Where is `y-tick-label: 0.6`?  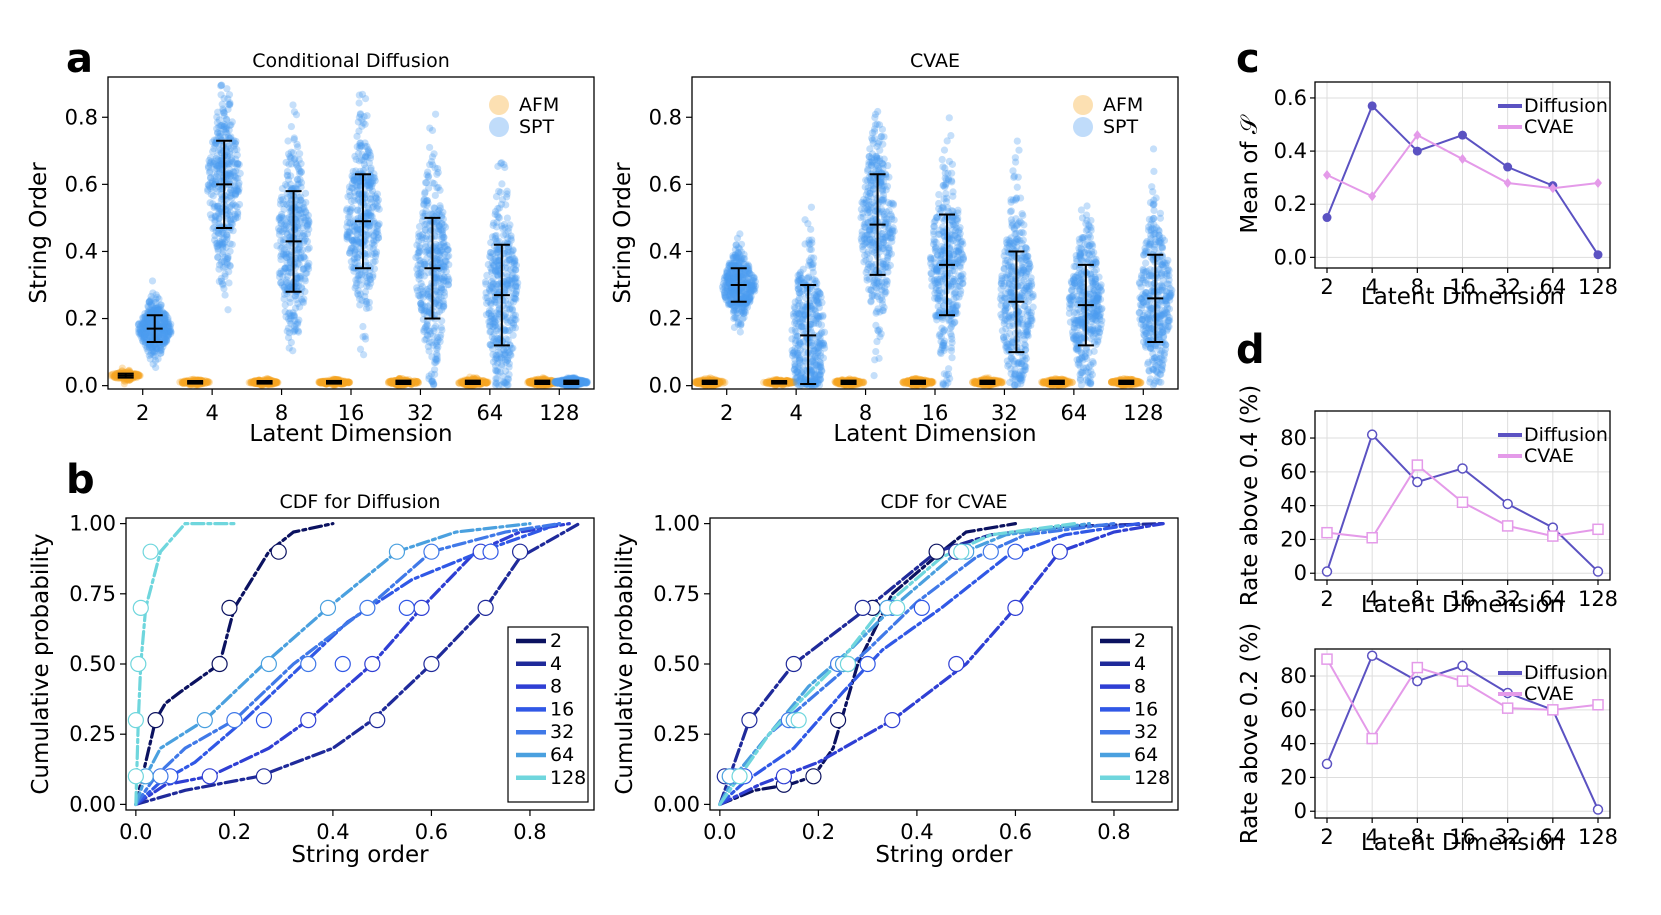 y-tick-label: 0.6 is located at coordinates (81, 184).